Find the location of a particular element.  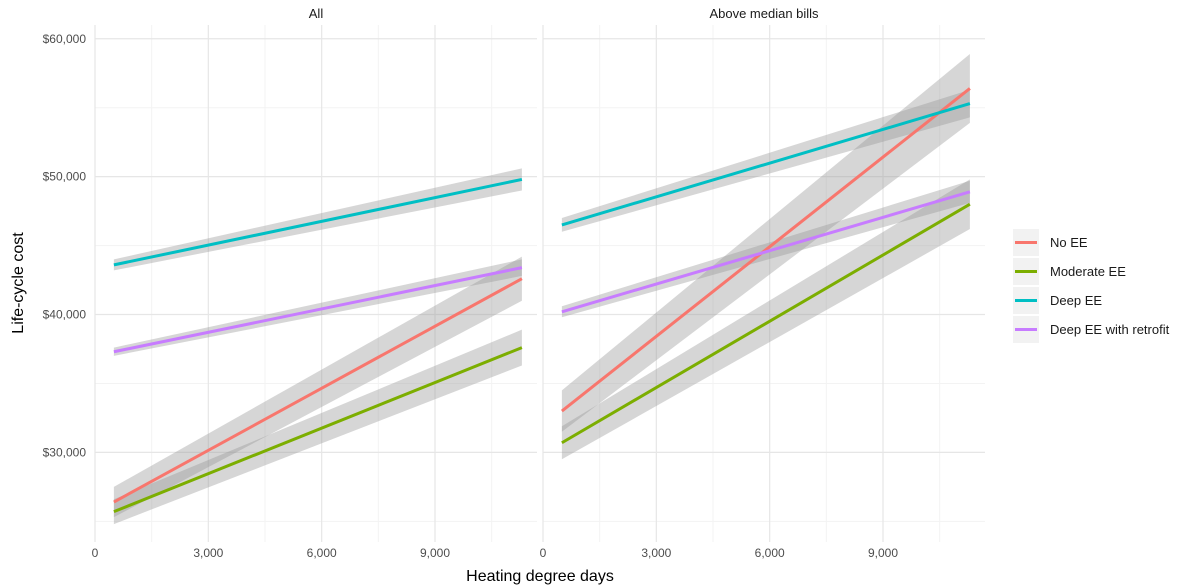

facet-title: Above median bills is located at coordinates (764, 13).